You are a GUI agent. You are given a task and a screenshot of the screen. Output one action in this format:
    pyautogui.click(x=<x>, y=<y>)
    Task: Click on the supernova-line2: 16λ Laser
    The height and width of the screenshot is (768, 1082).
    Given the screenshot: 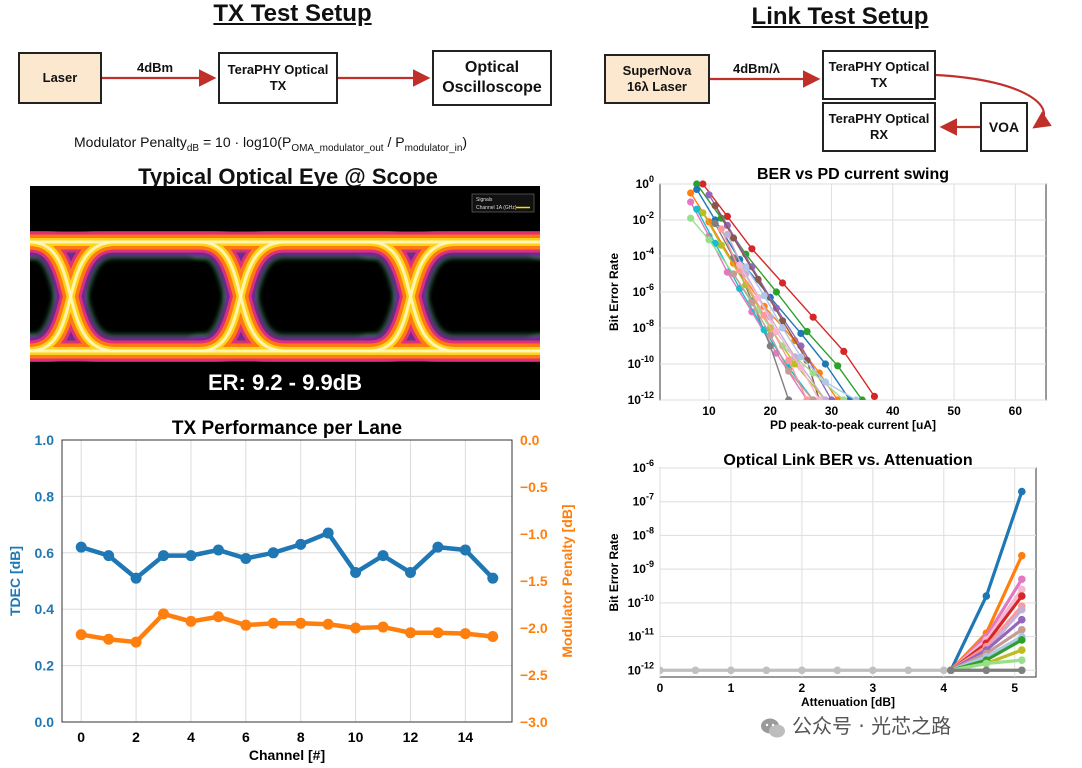 What is the action you would take?
    pyautogui.click(x=657, y=86)
    